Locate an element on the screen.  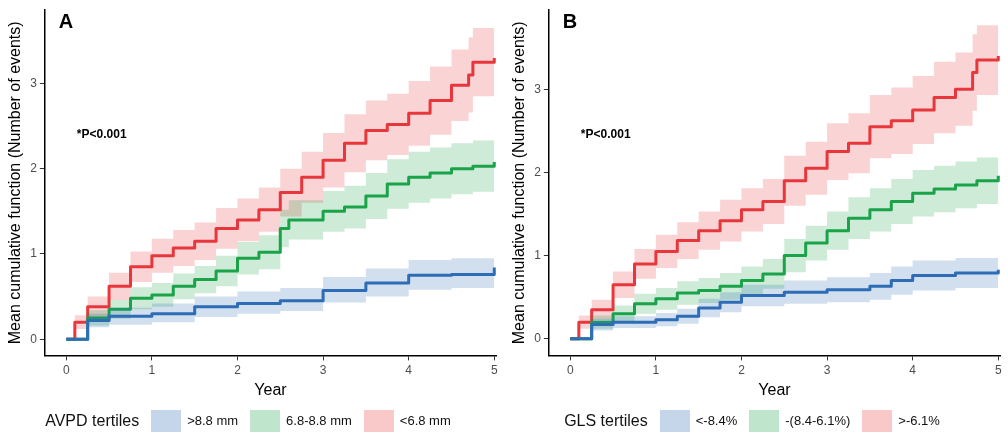
legend-label: <-8.4% is located at coordinates (716, 420).